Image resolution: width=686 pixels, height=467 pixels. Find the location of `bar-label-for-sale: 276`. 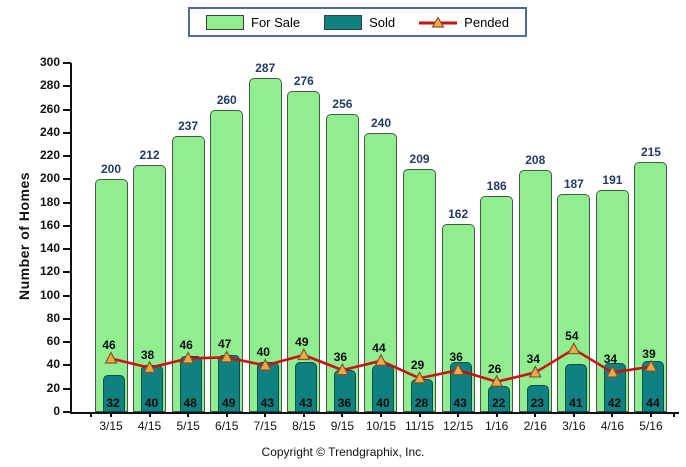

bar-label-for-sale: 276 is located at coordinates (303, 80).